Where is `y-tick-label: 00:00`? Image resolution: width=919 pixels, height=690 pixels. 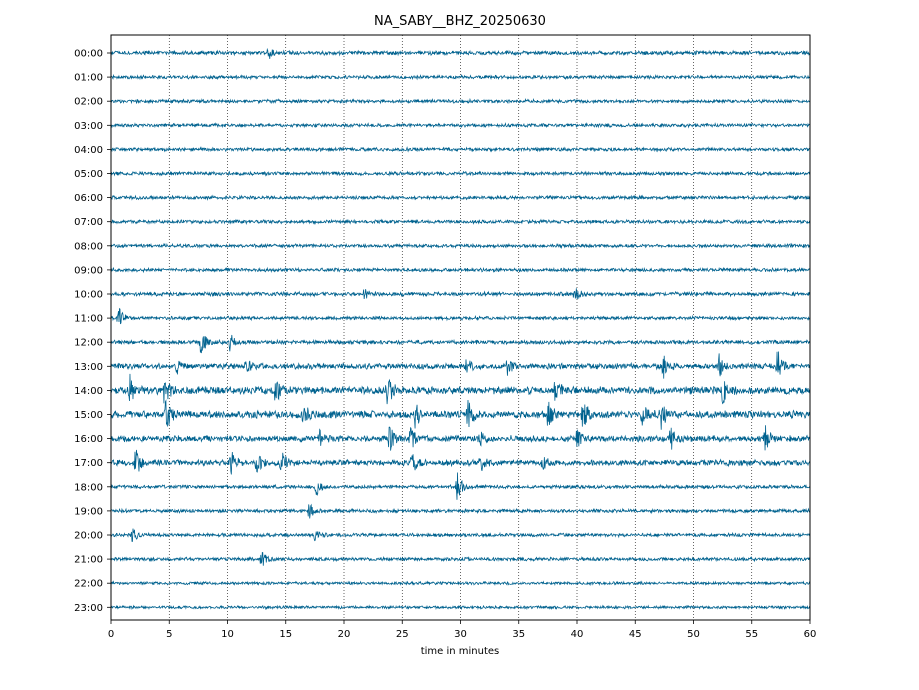
y-tick-label: 00:00 is located at coordinates (88, 54).